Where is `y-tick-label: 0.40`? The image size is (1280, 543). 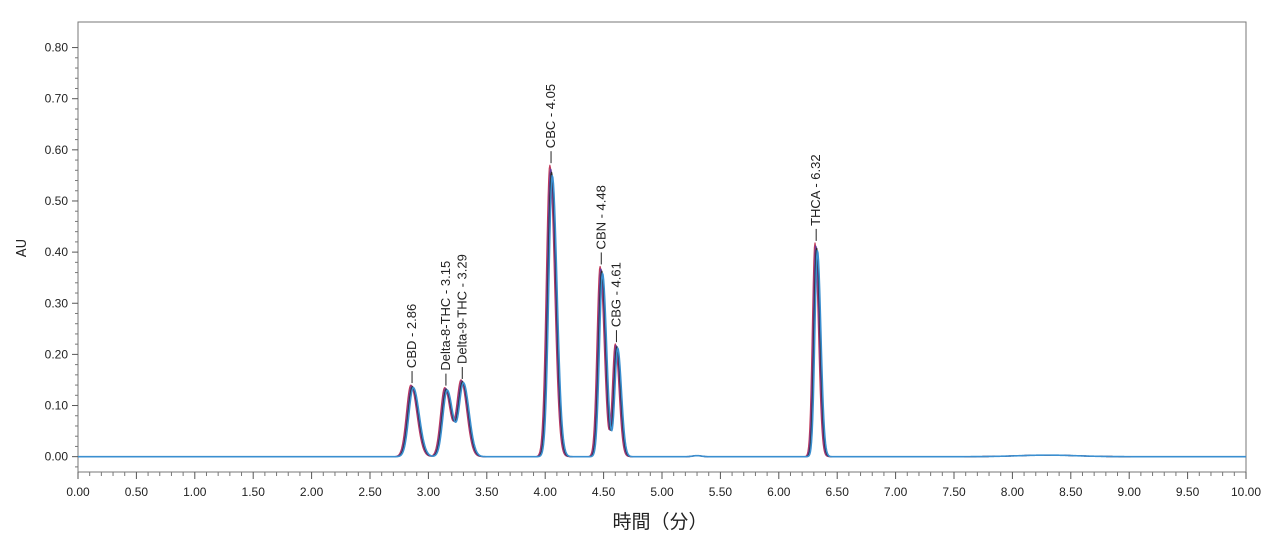 y-tick-label: 0.40 is located at coordinates (57, 252).